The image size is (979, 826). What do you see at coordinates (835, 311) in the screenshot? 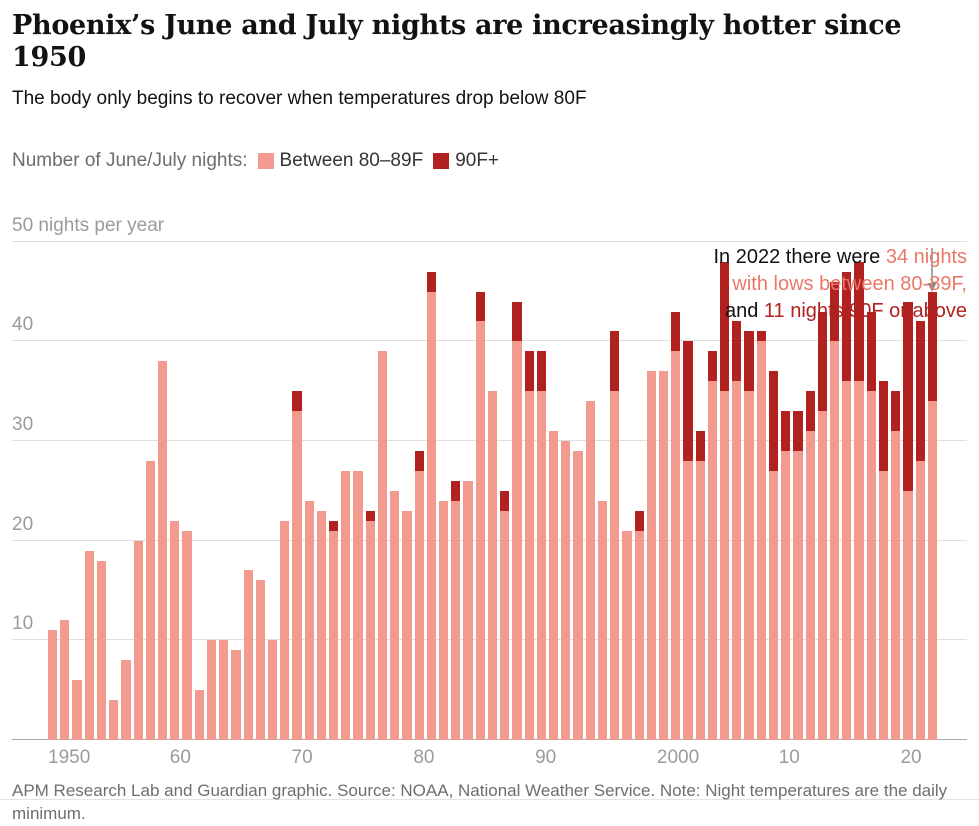
I see `bar-2014-segment-90f` at bounding box center [835, 311].